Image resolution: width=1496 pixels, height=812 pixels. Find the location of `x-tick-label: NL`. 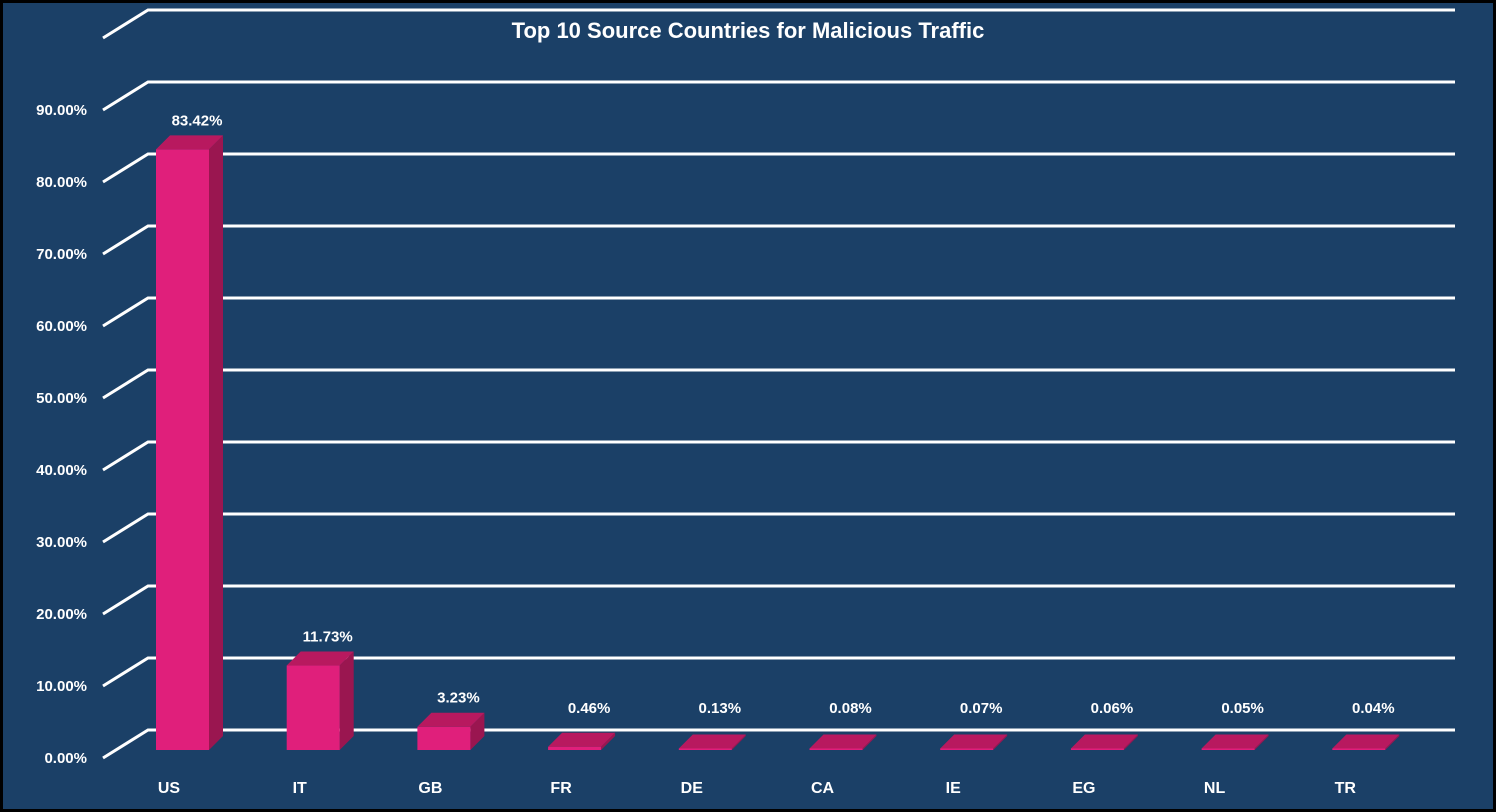

x-tick-label: NL is located at coordinates (1215, 788).